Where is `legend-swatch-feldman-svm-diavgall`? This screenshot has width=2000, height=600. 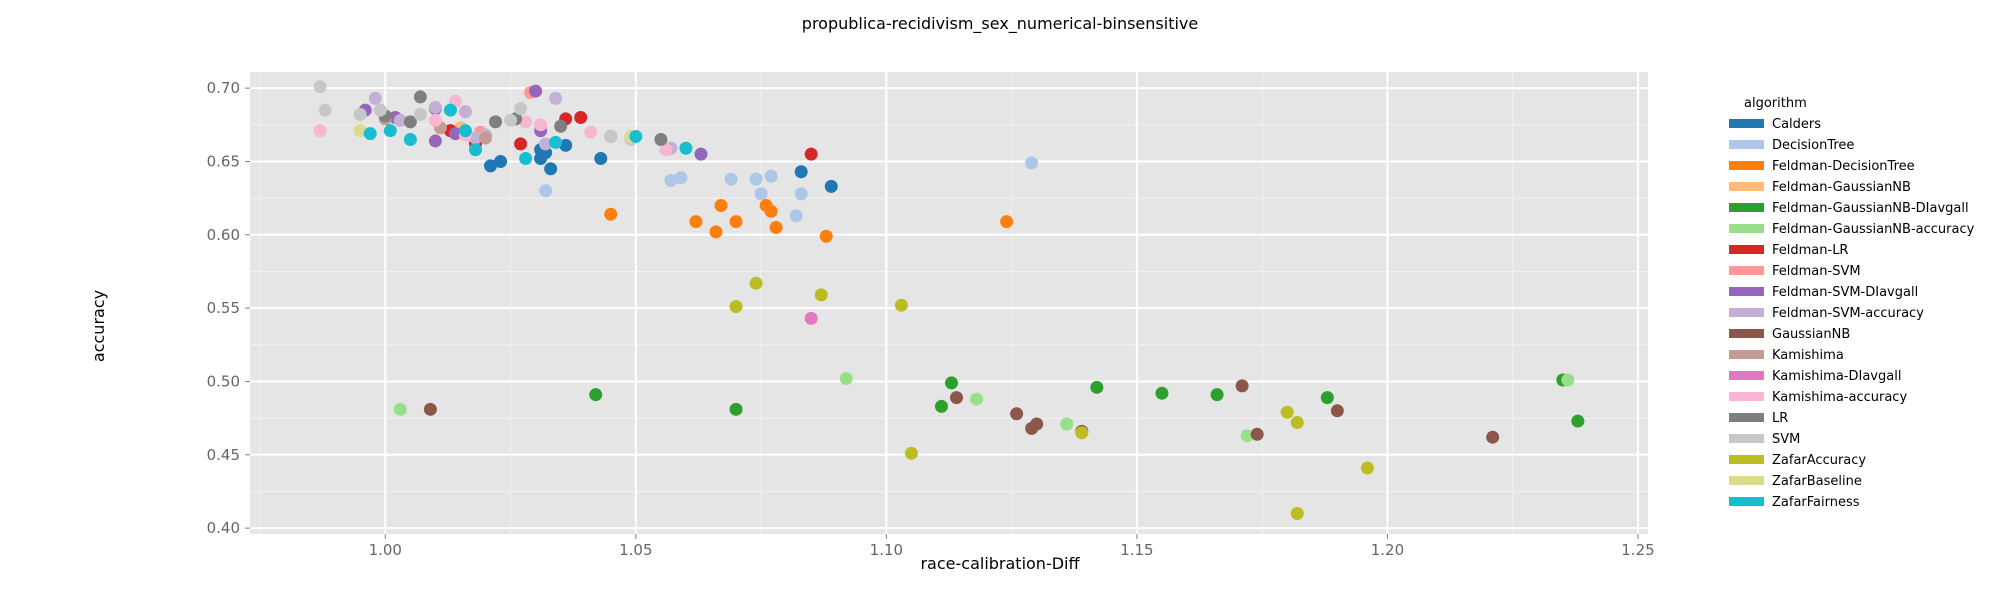
legend-swatch-feldman-svm-diavgall is located at coordinates (1746, 291).